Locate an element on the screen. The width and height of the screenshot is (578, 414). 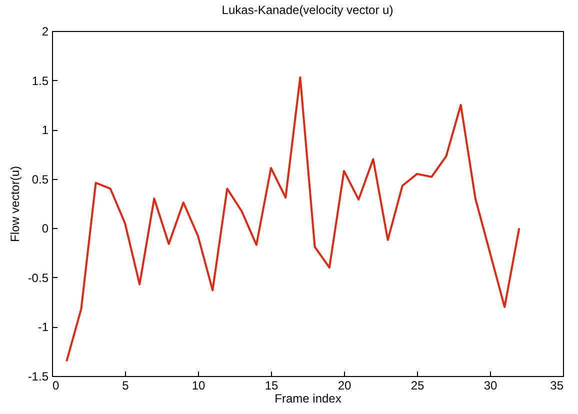
y-tick-label: -1.5 is located at coordinates (38, 377).